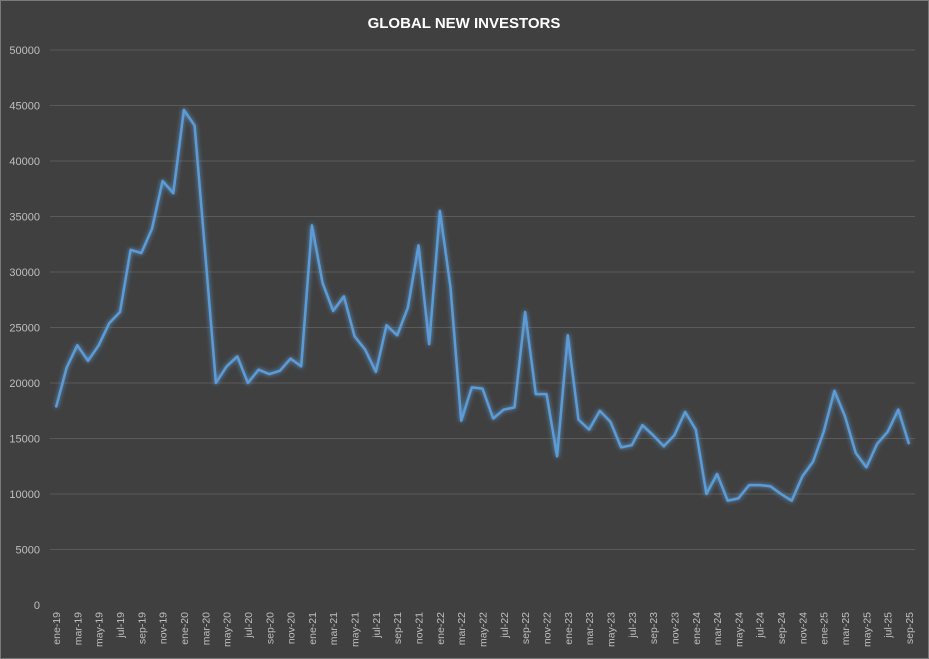 This screenshot has height=659, width=929. What do you see at coordinates (675, 628) in the screenshot?
I see `x-tick-label: nov-23` at bounding box center [675, 628].